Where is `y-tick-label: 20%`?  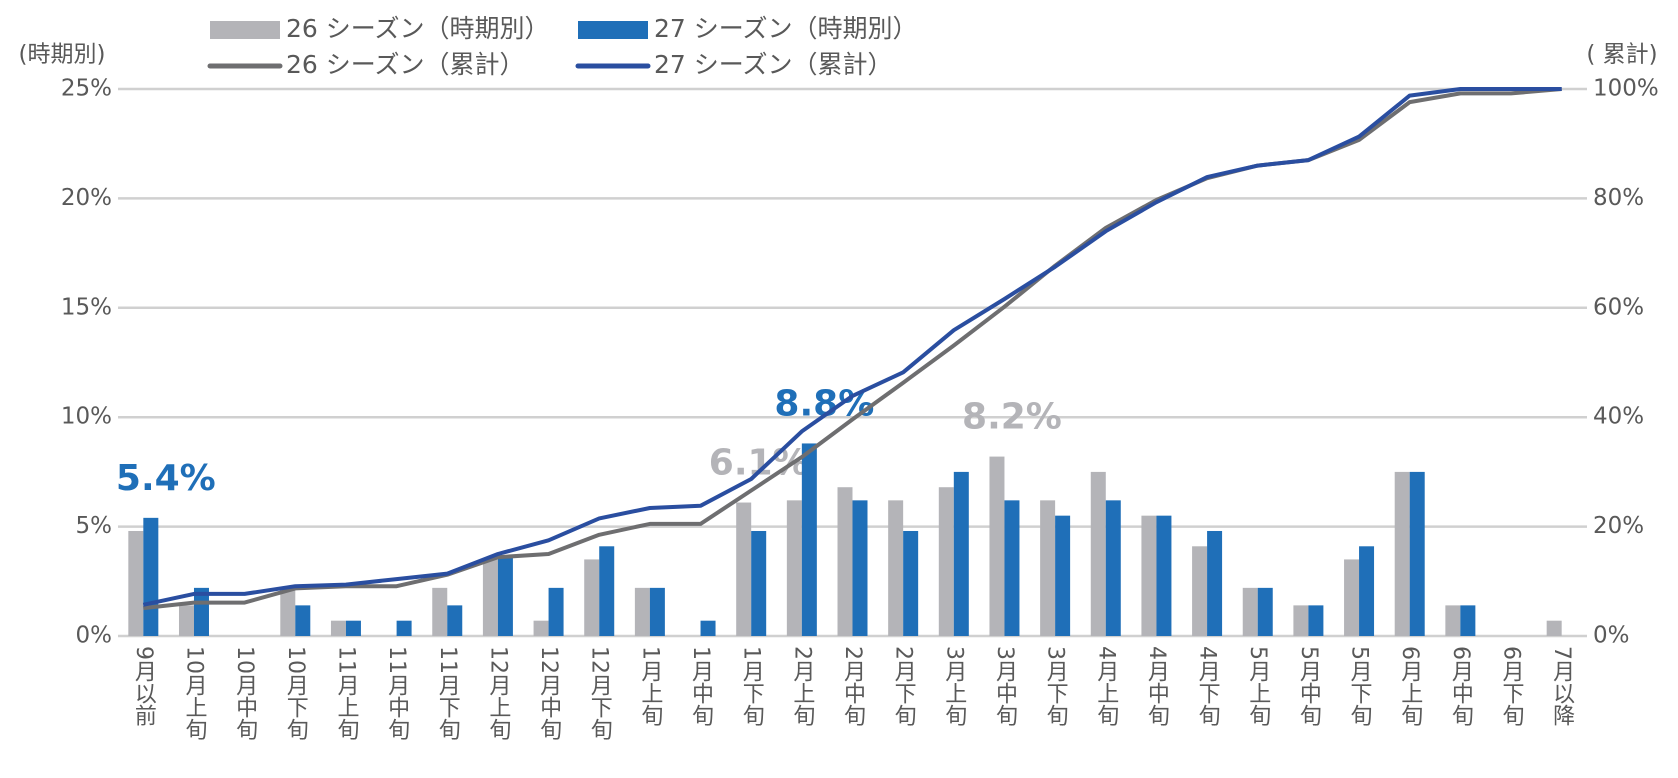
y-tick-label: 20% is located at coordinates (86, 198).